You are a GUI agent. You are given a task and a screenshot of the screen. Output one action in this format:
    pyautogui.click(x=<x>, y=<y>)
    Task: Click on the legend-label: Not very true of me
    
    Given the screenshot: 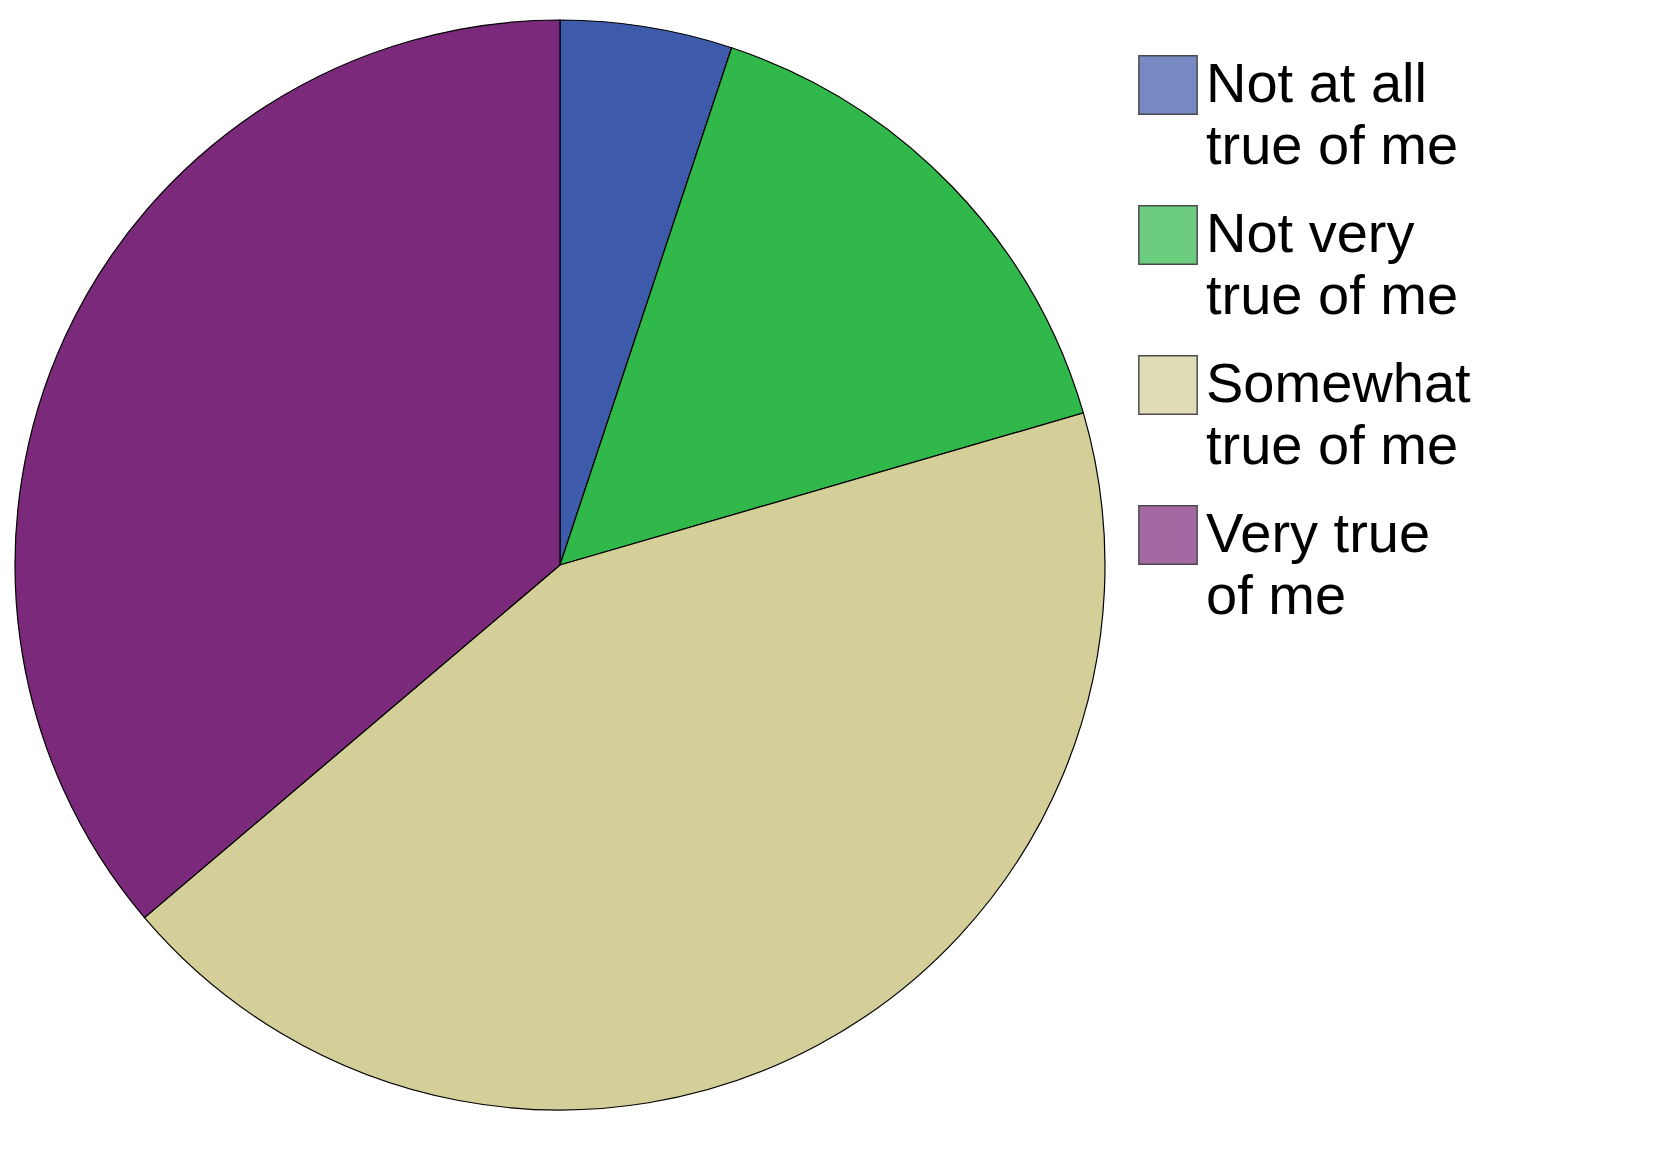 What is the action you would take?
    pyautogui.click(x=1332, y=263)
    